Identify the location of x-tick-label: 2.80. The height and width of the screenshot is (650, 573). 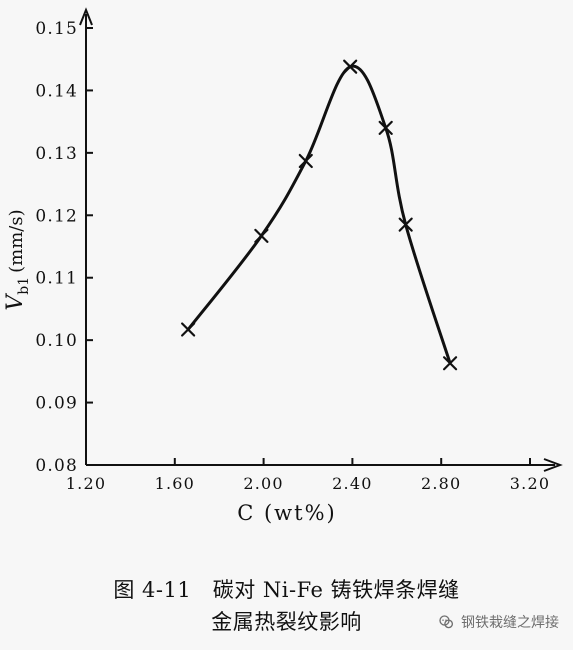
(441, 483).